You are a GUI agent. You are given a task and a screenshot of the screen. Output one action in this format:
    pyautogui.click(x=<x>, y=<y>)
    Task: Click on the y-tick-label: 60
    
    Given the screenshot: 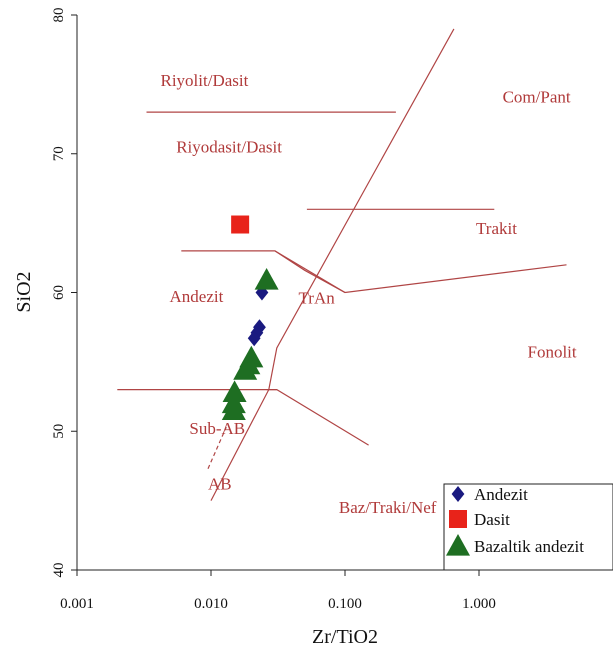 What is the action you would take?
    pyautogui.click(x=59, y=292)
    